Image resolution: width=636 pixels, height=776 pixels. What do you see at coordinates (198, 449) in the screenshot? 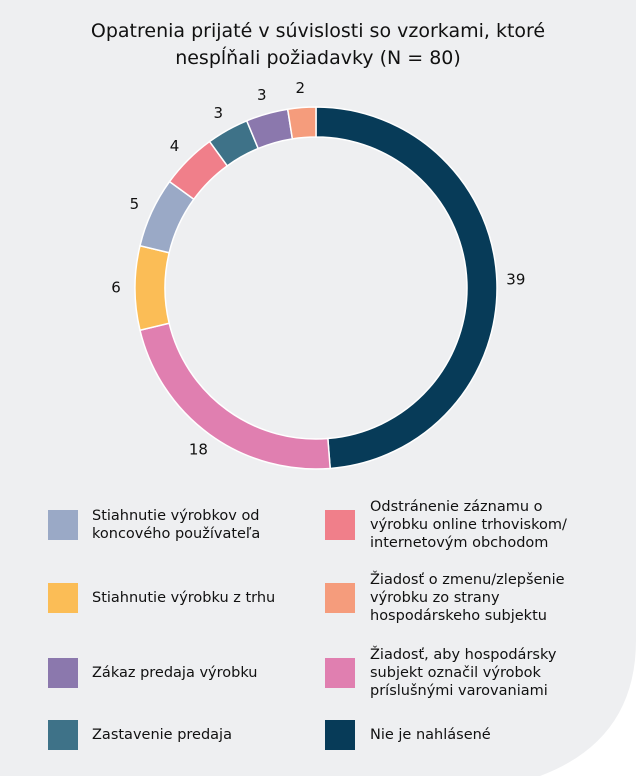
I see `data-label: 18` at bounding box center [198, 449].